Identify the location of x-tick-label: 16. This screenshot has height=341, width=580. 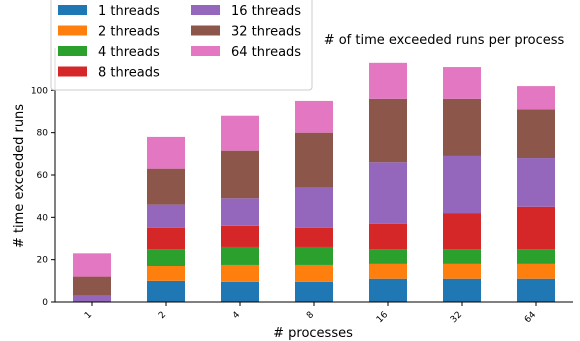
(382, 317).